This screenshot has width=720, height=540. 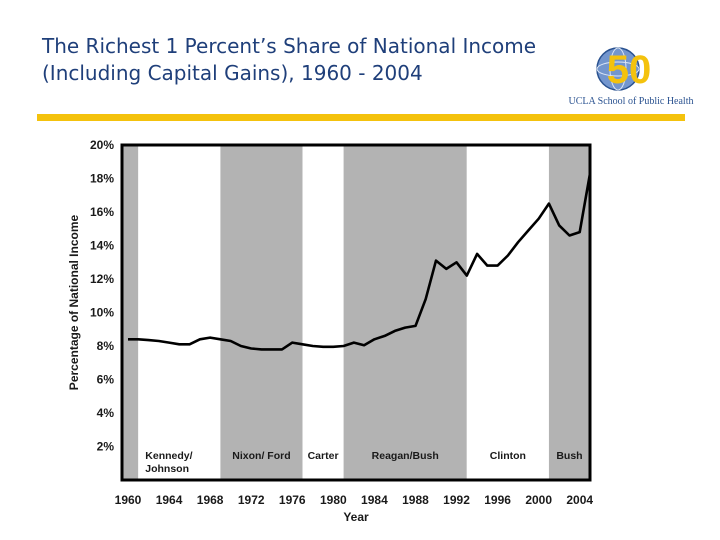 What do you see at coordinates (168, 456) in the screenshot?
I see `era-label: Kennedy/` at bounding box center [168, 456].